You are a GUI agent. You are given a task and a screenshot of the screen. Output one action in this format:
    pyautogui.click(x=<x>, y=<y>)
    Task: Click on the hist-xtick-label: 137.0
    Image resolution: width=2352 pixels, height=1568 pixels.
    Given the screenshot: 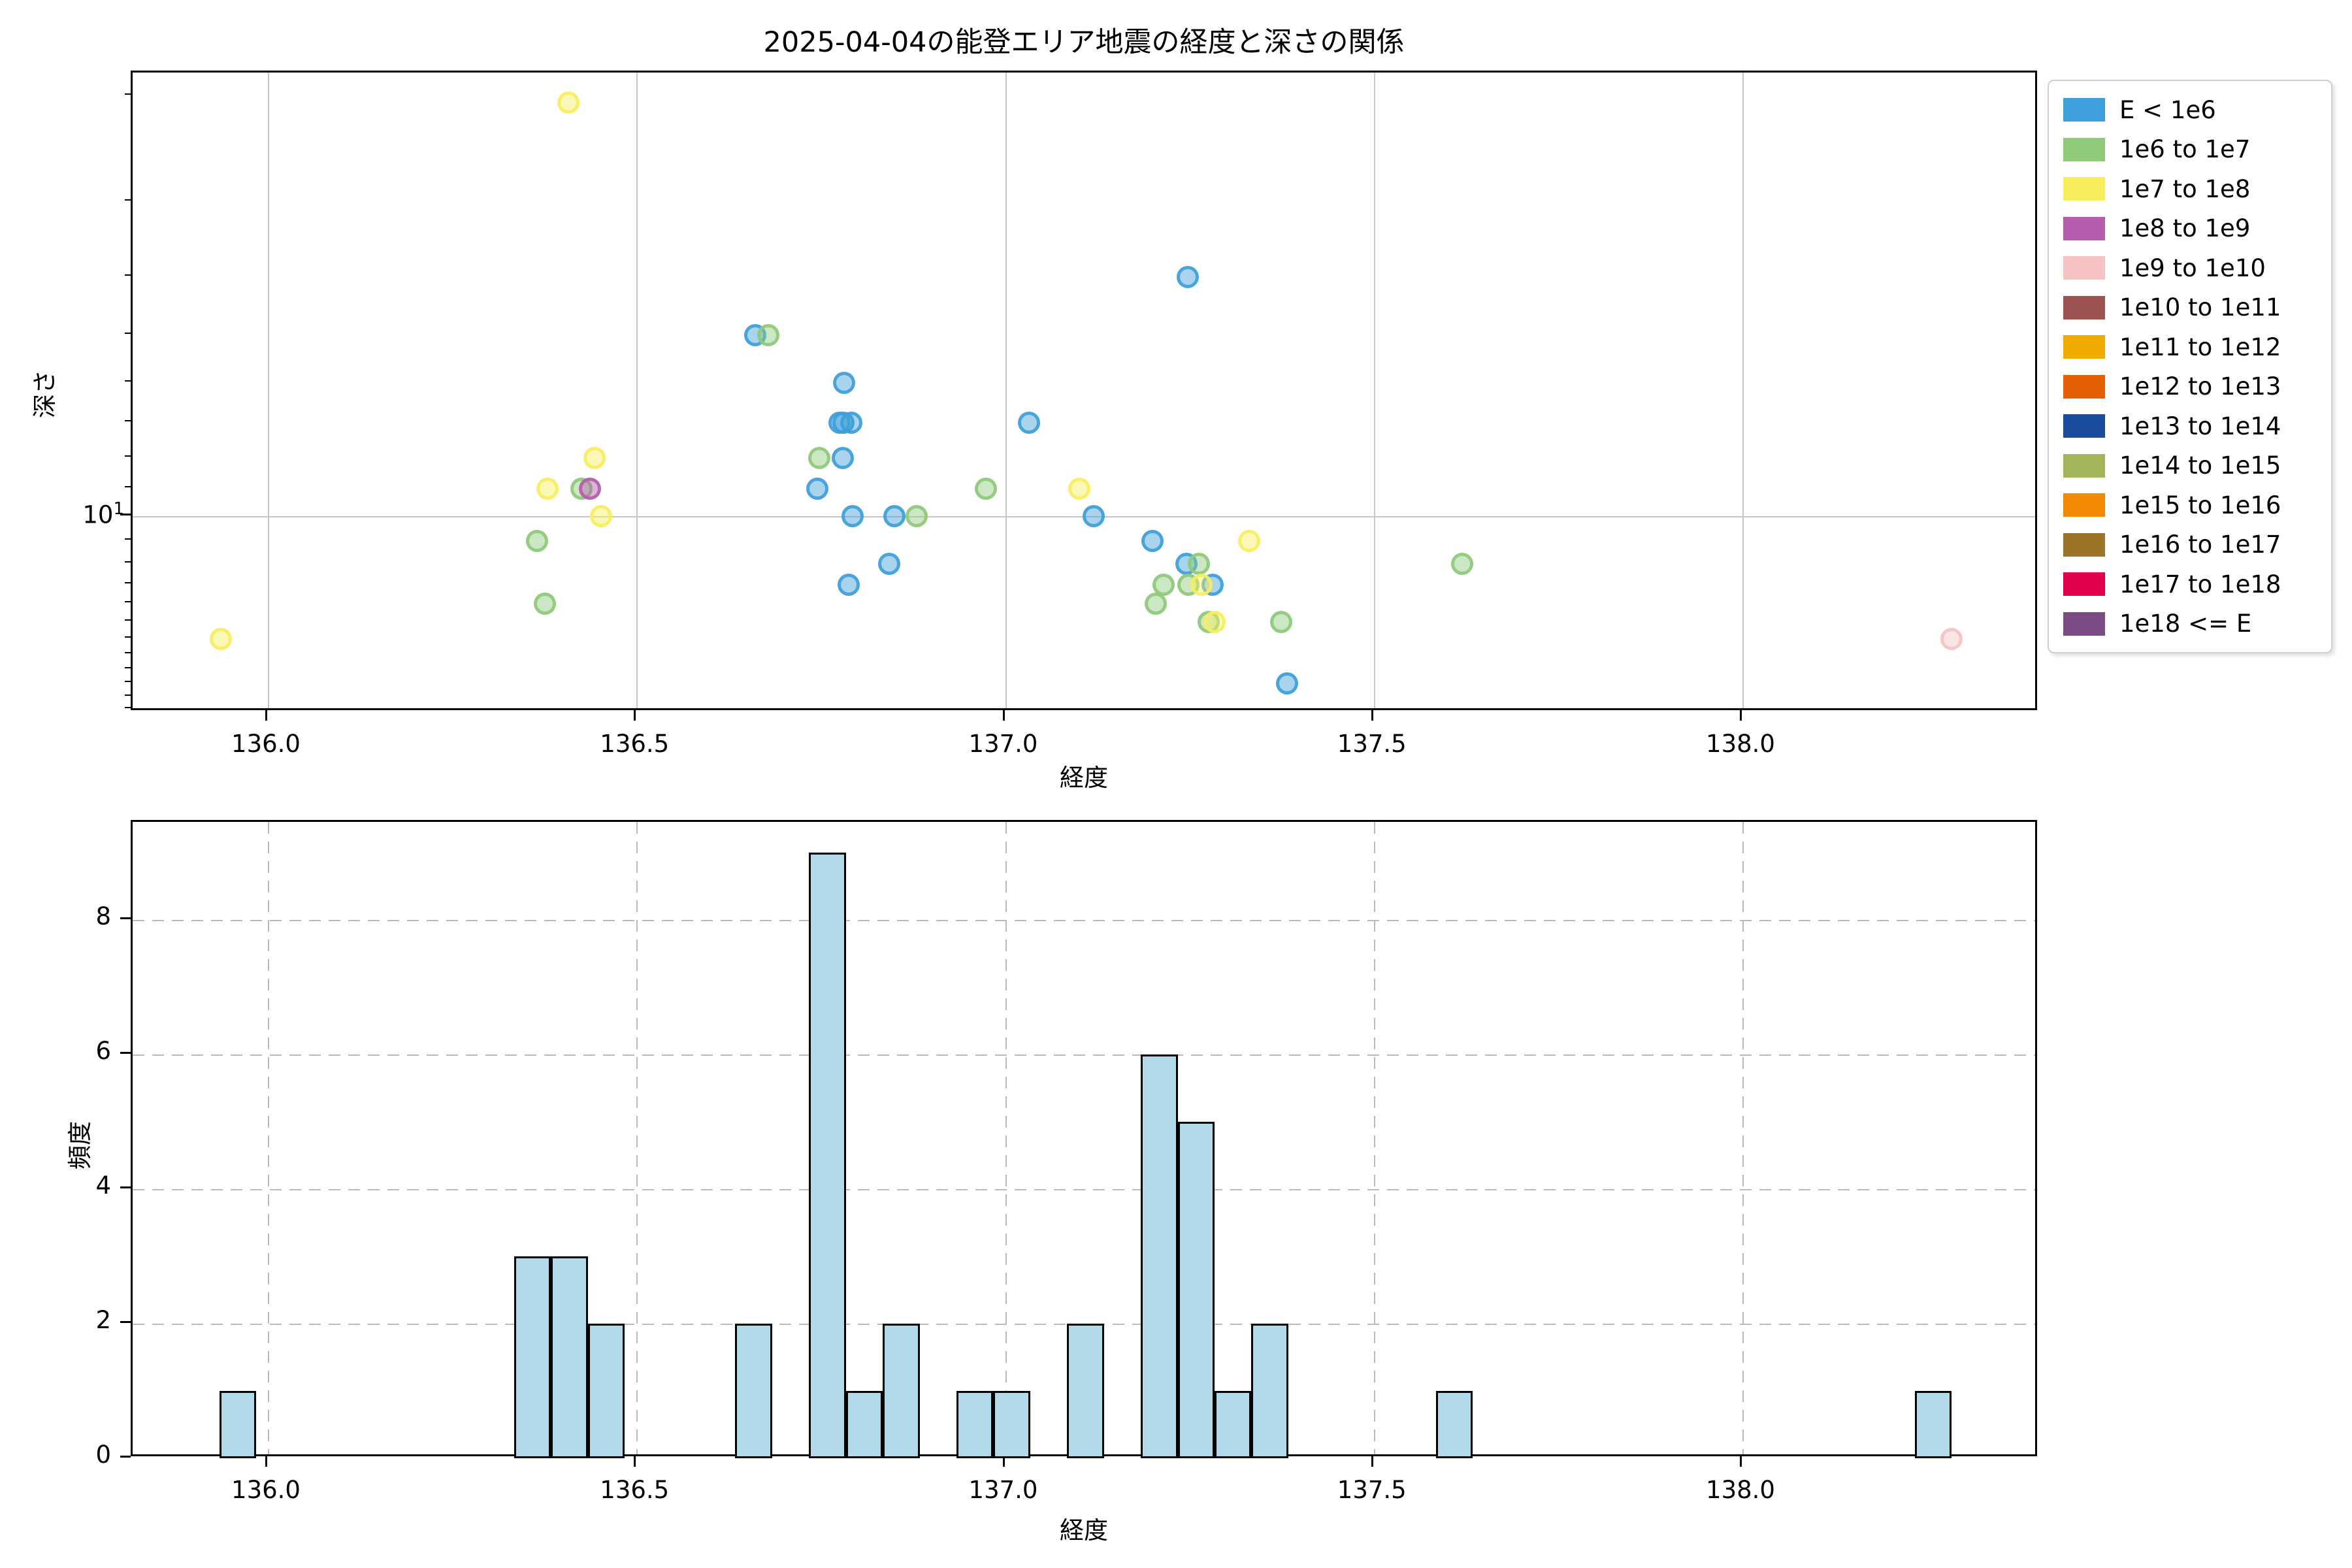 What is the action you would take?
    pyautogui.click(x=1003, y=1490)
    